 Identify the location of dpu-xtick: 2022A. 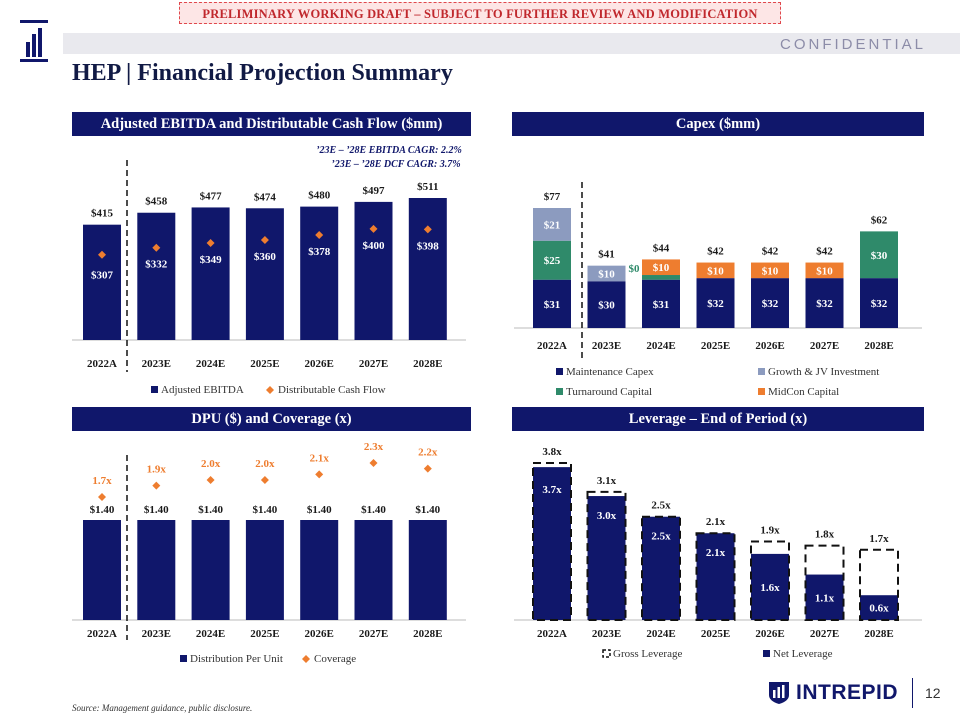
(102, 634).